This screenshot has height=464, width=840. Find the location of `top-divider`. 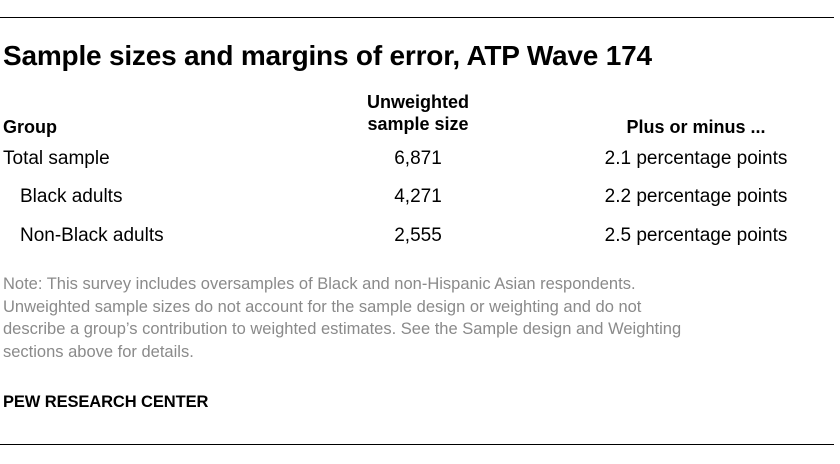

top-divider is located at coordinates (417, 17).